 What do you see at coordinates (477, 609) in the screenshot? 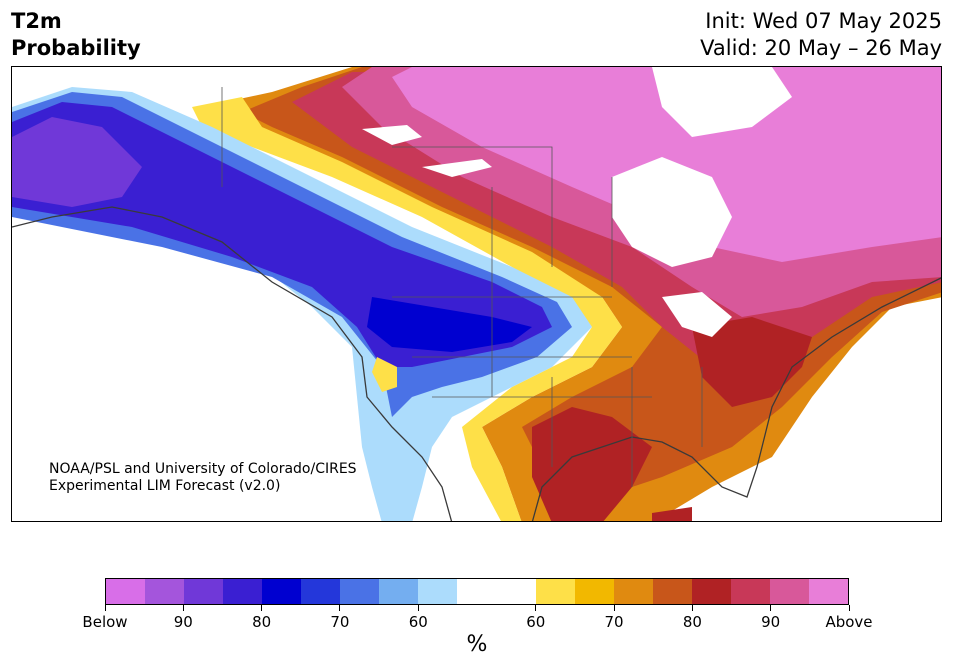
I see `colorbar-ticks` at bounding box center [477, 609].